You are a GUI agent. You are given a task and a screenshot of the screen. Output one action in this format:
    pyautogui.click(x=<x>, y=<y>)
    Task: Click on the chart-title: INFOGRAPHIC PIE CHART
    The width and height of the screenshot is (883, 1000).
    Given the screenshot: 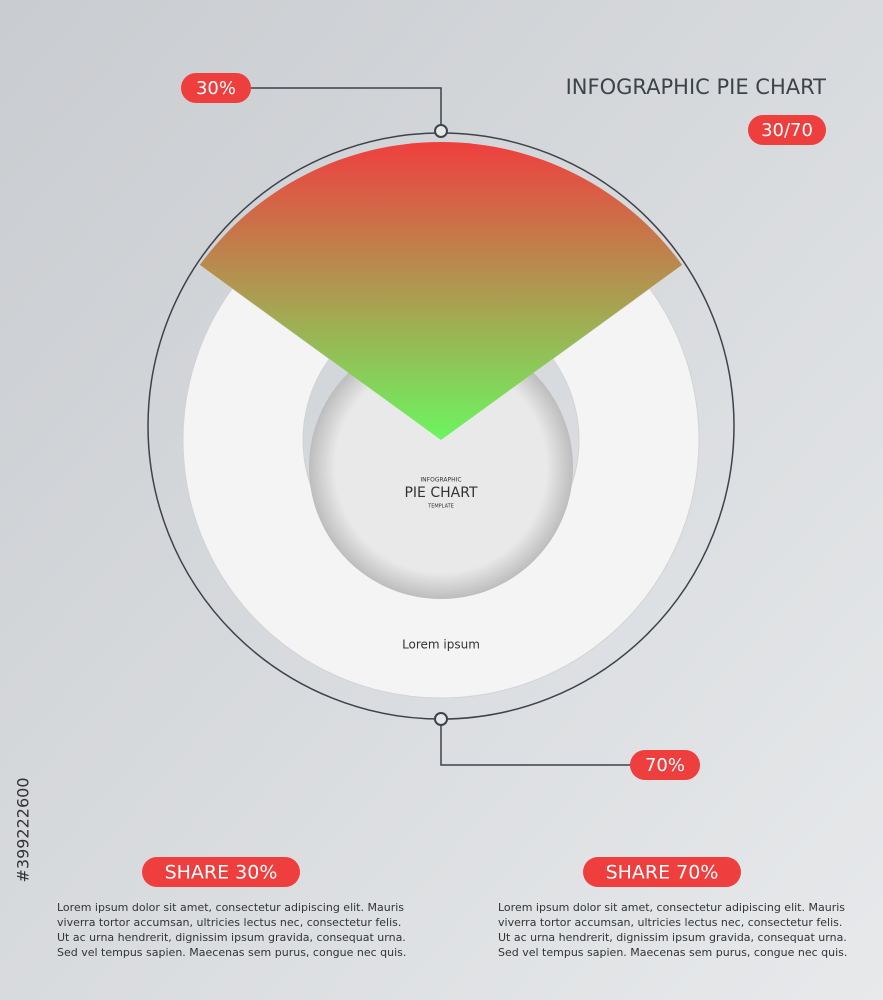 What is the action you would take?
    pyautogui.click(x=696, y=87)
    